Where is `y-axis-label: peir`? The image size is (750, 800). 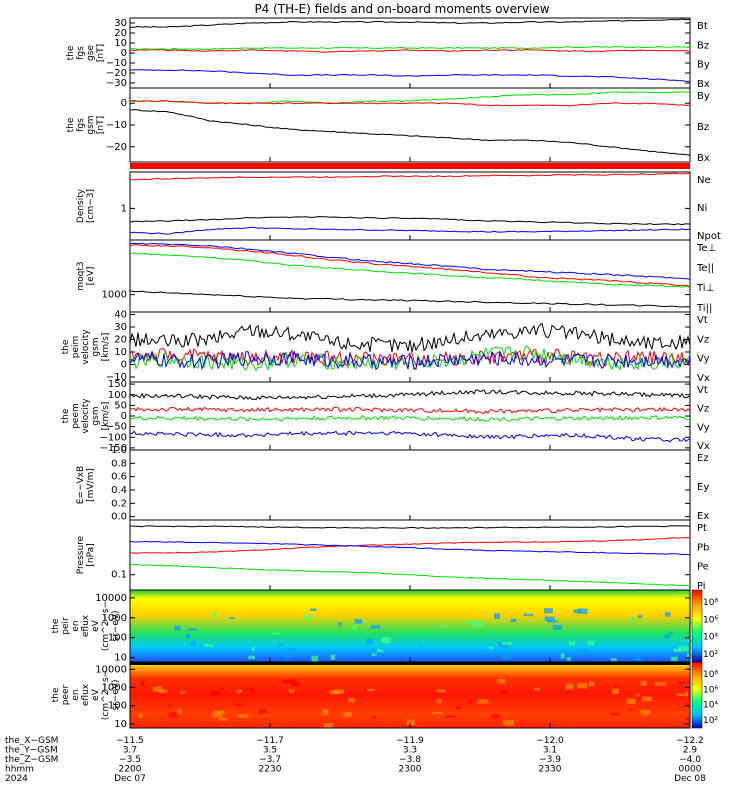 y-axis-label: peir is located at coordinates (66, 626).